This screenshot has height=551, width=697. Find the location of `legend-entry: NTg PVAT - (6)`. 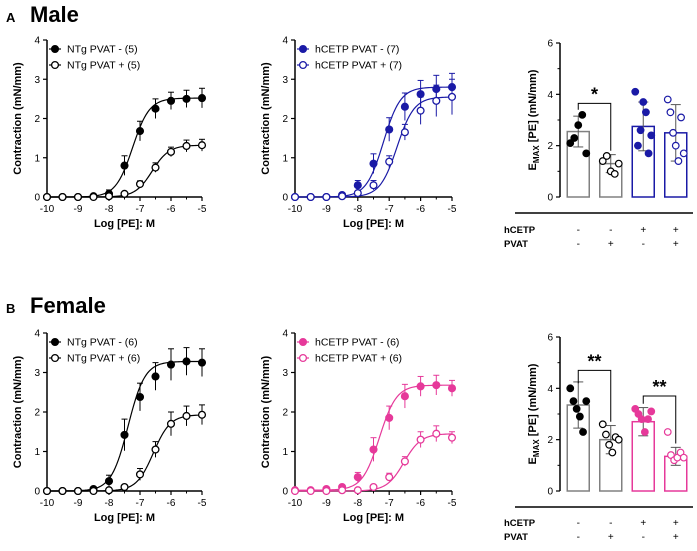

legend-entry: NTg PVAT - (6) is located at coordinates (102, 343).